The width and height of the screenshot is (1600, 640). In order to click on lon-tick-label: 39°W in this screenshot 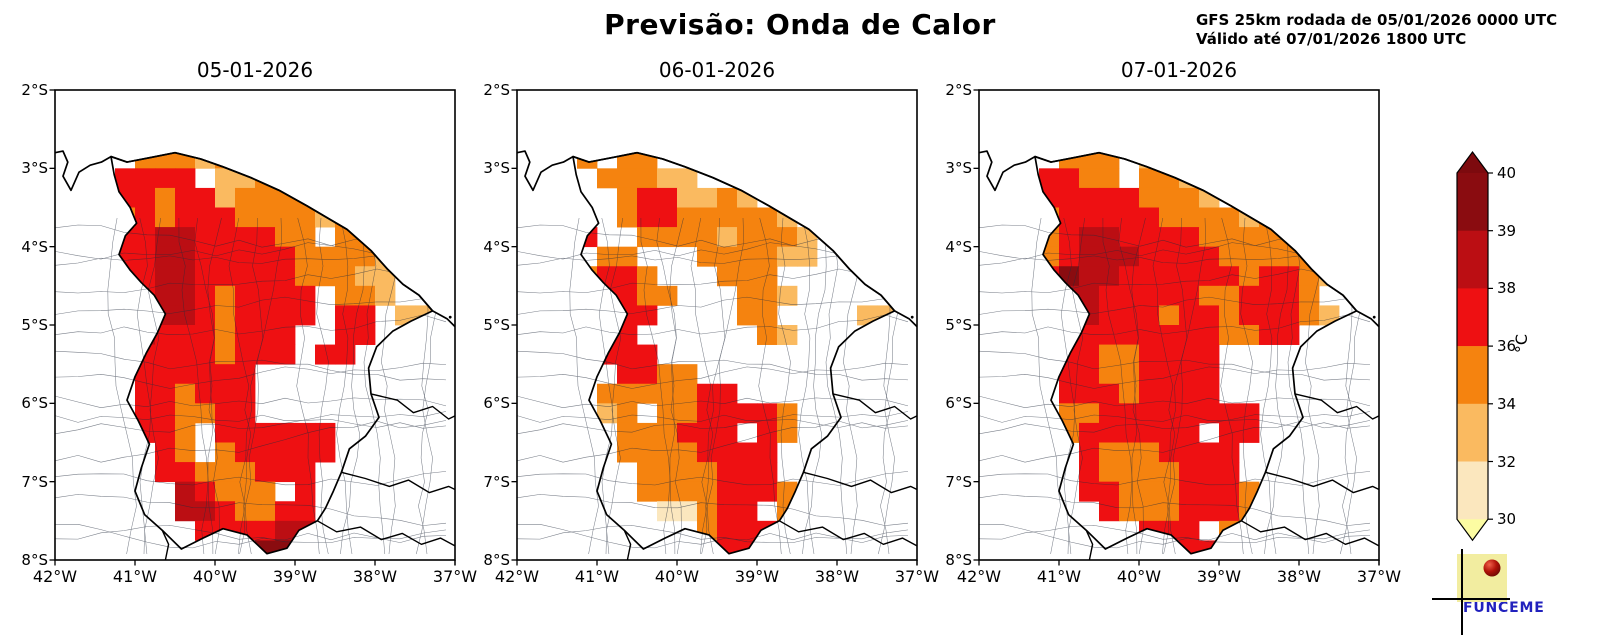, I will do `click(1219, 576)`.